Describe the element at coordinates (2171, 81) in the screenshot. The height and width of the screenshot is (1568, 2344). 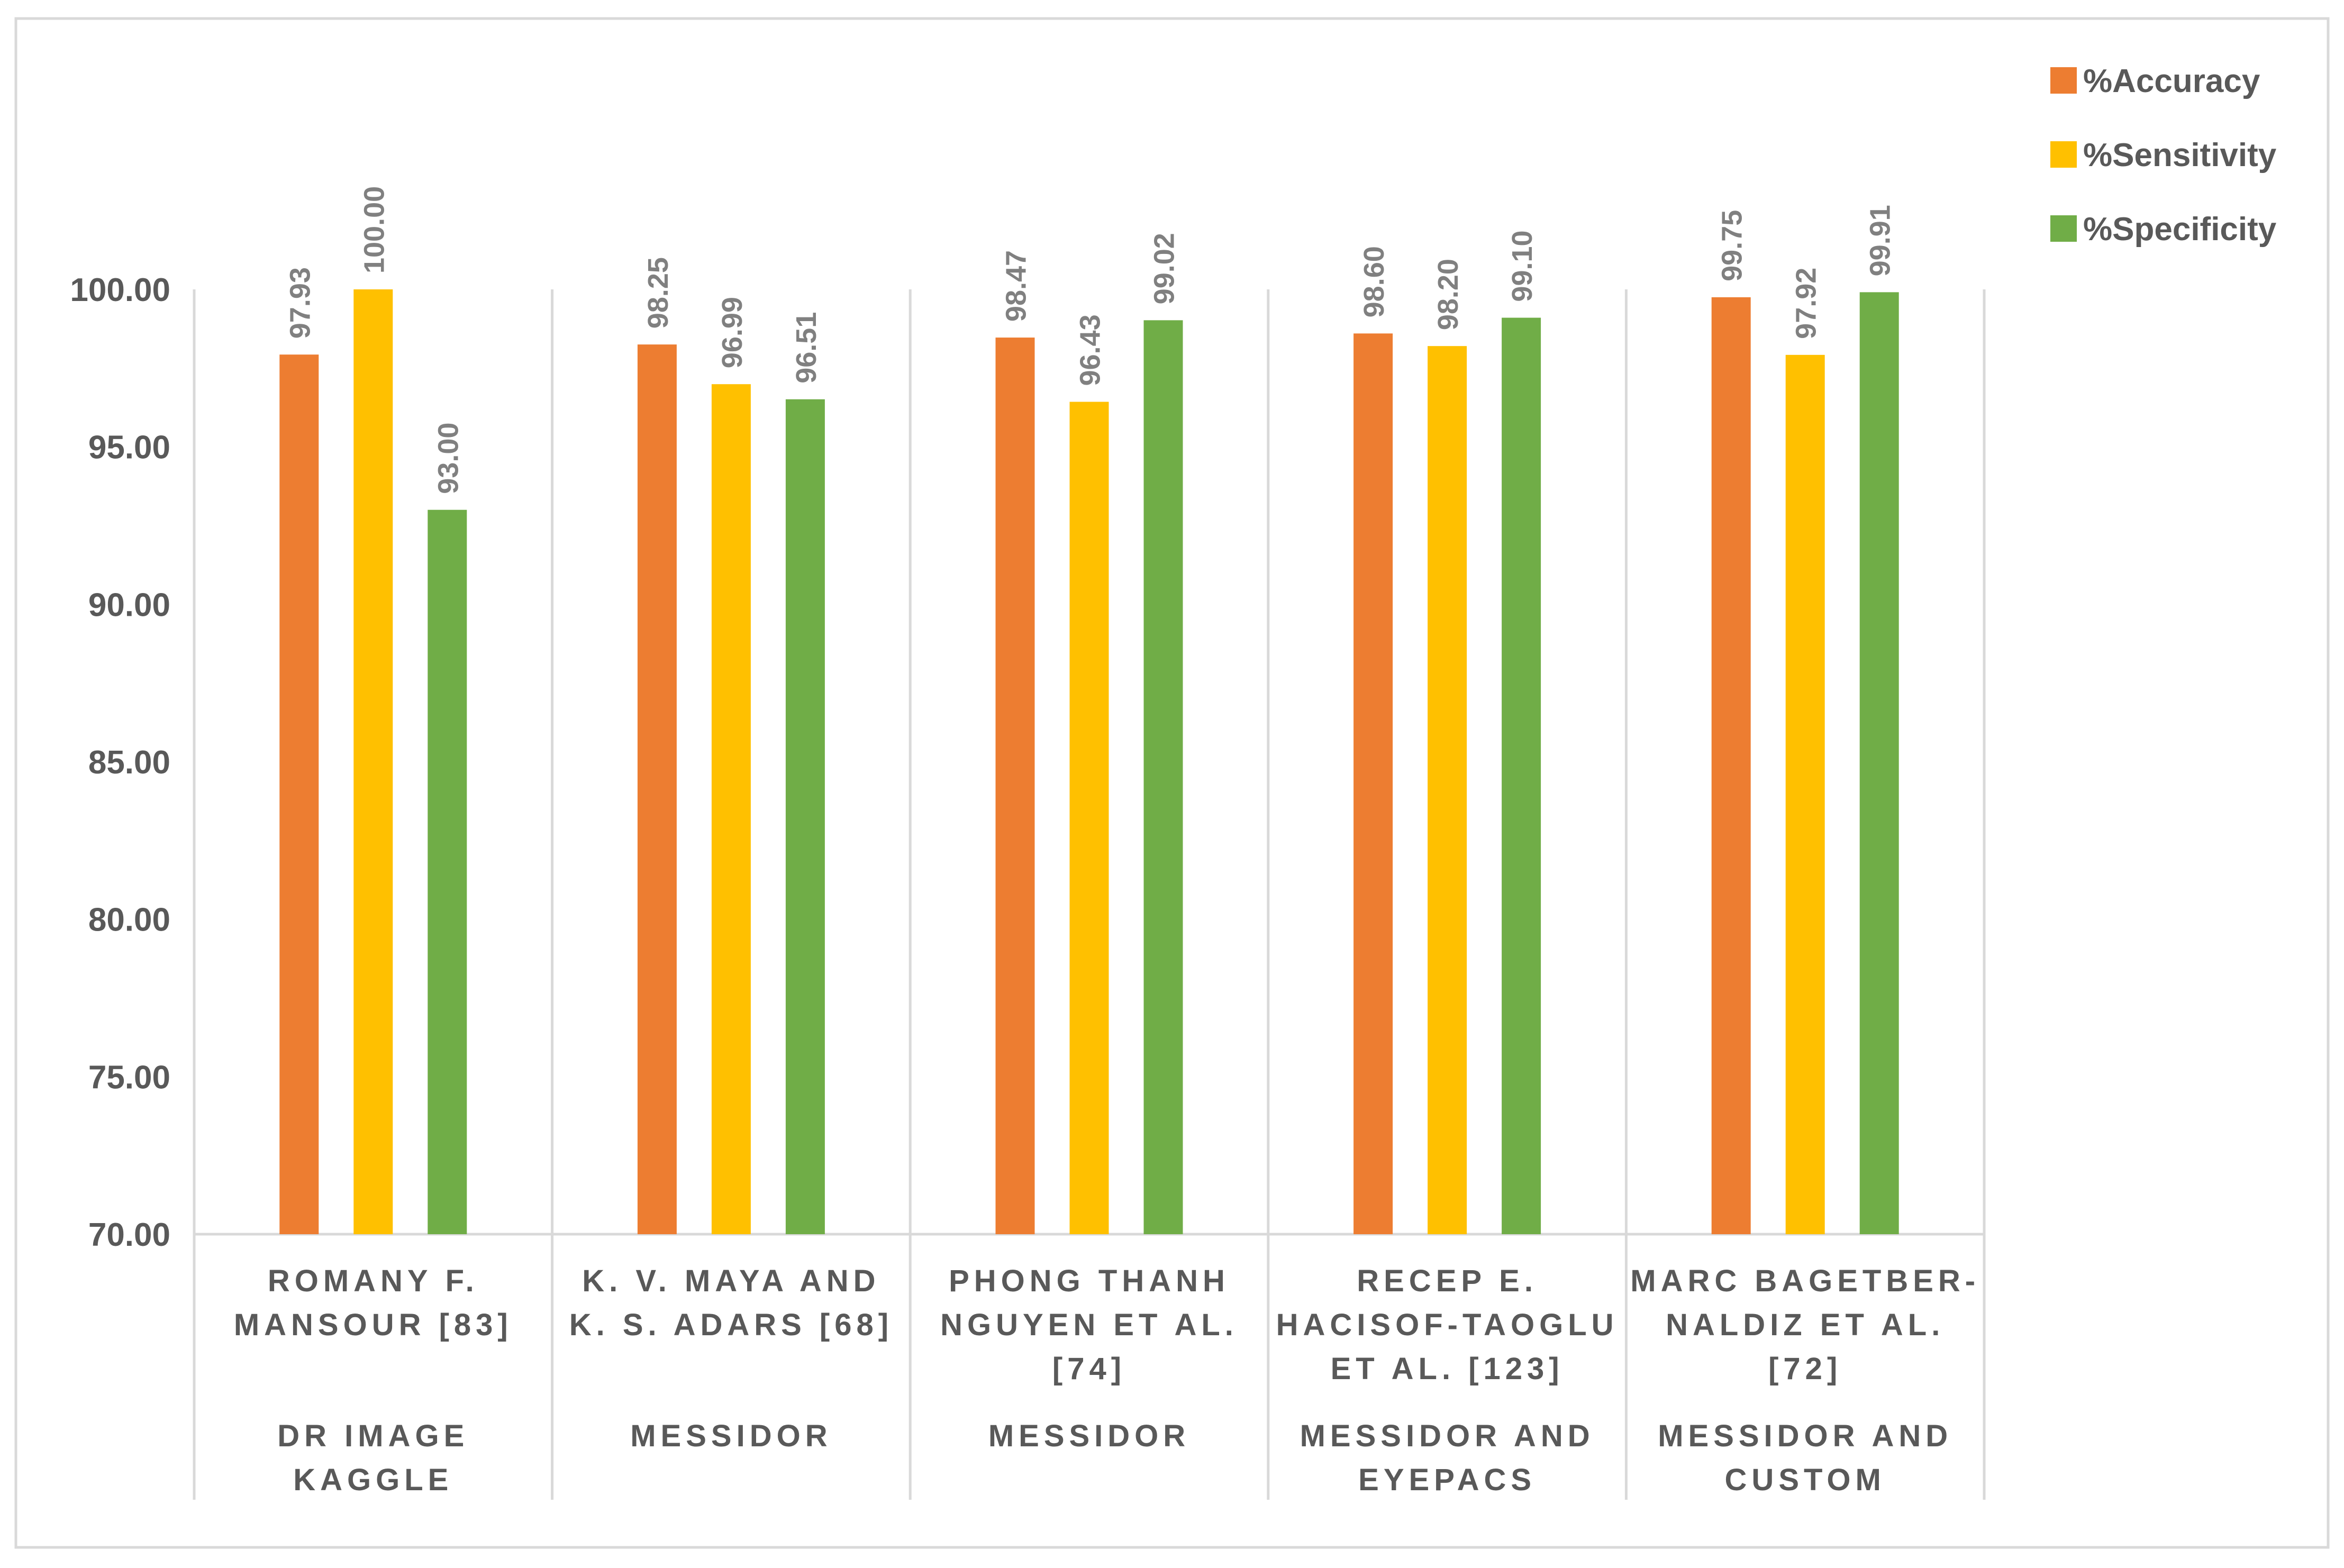
I see `legend-label: %Accuracy` at that location.